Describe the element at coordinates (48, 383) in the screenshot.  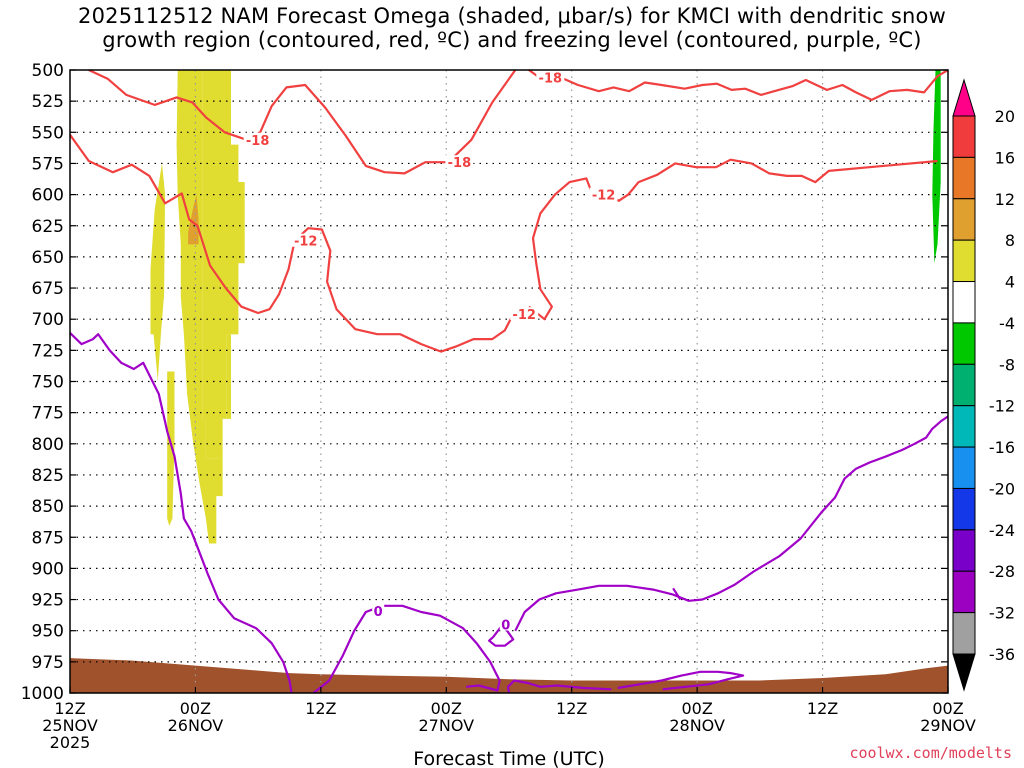
I see `y-tick-label-750: 750` at that location.